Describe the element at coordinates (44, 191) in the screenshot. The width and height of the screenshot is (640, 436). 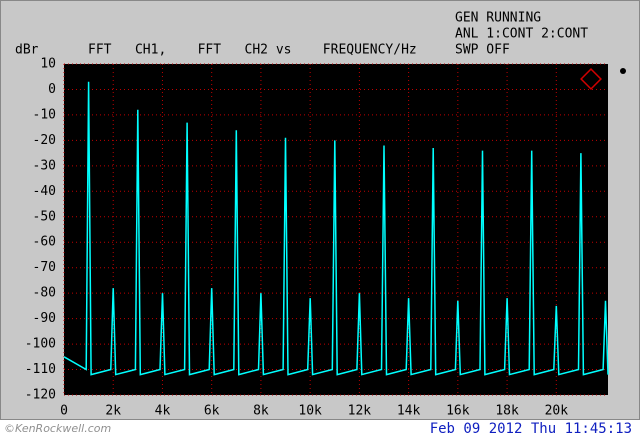
I see `y-tick-label: -40` at that location.